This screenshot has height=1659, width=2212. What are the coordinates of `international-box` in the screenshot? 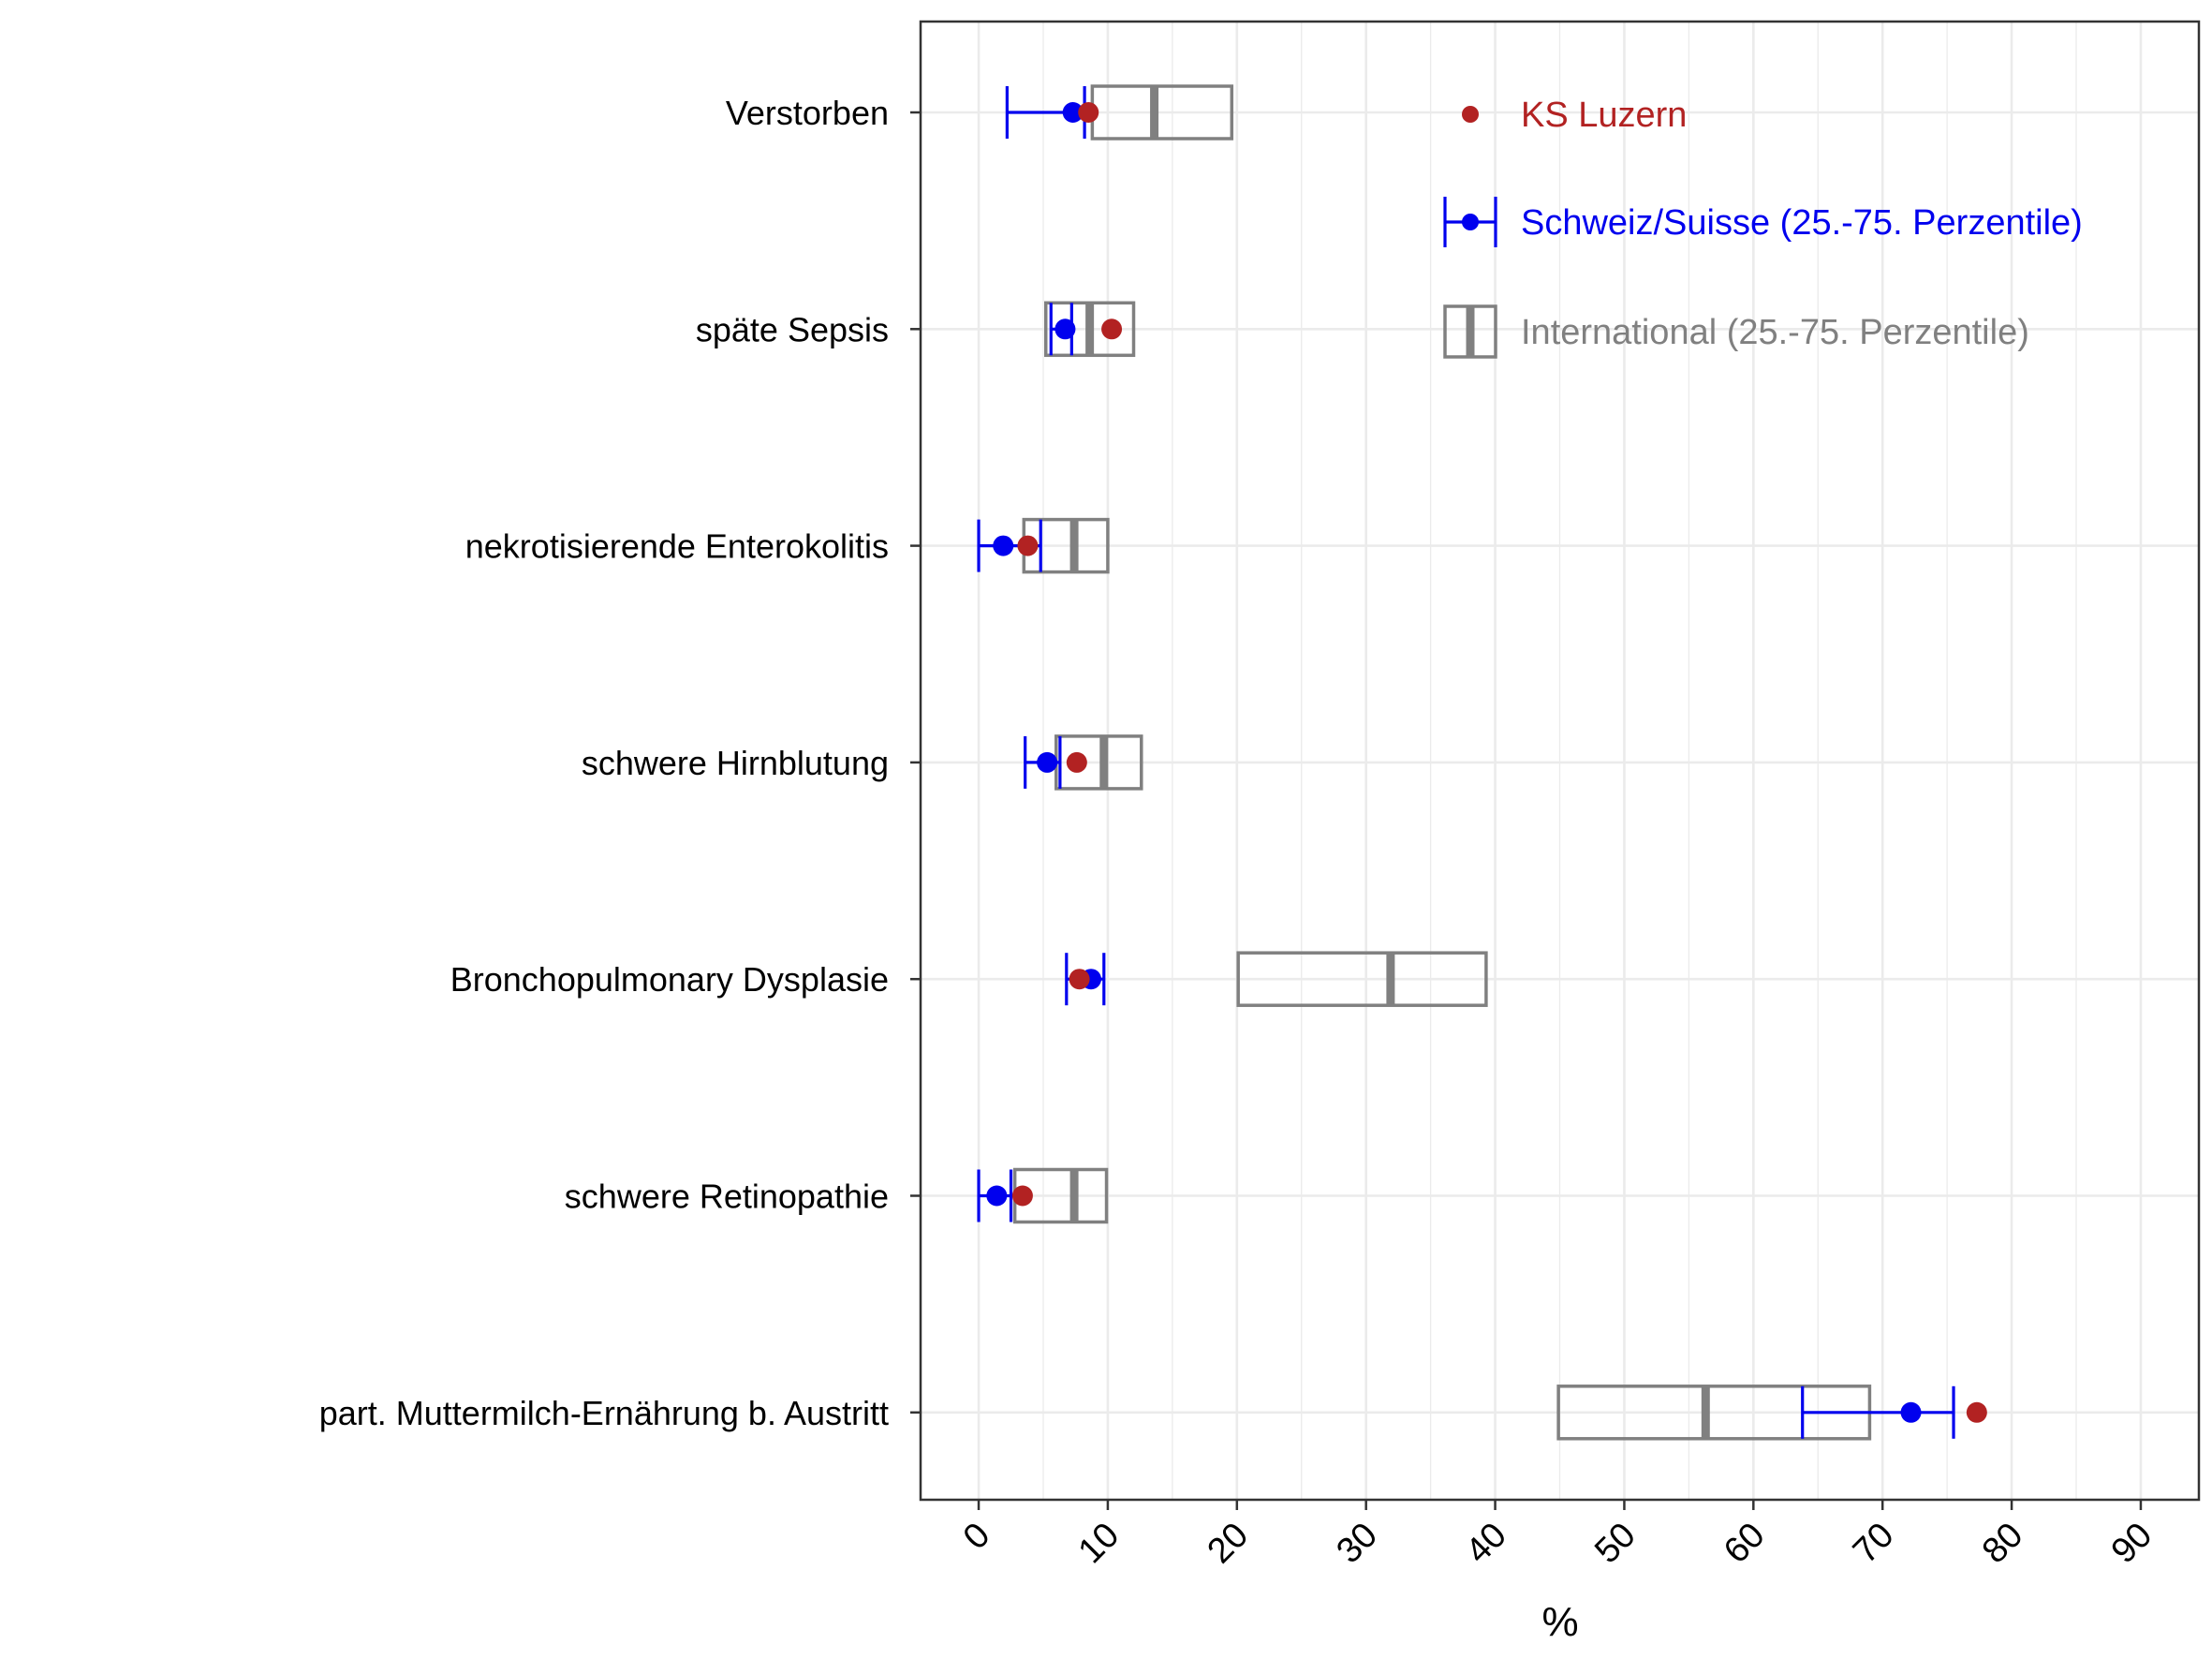 It's located at (1362, 979).